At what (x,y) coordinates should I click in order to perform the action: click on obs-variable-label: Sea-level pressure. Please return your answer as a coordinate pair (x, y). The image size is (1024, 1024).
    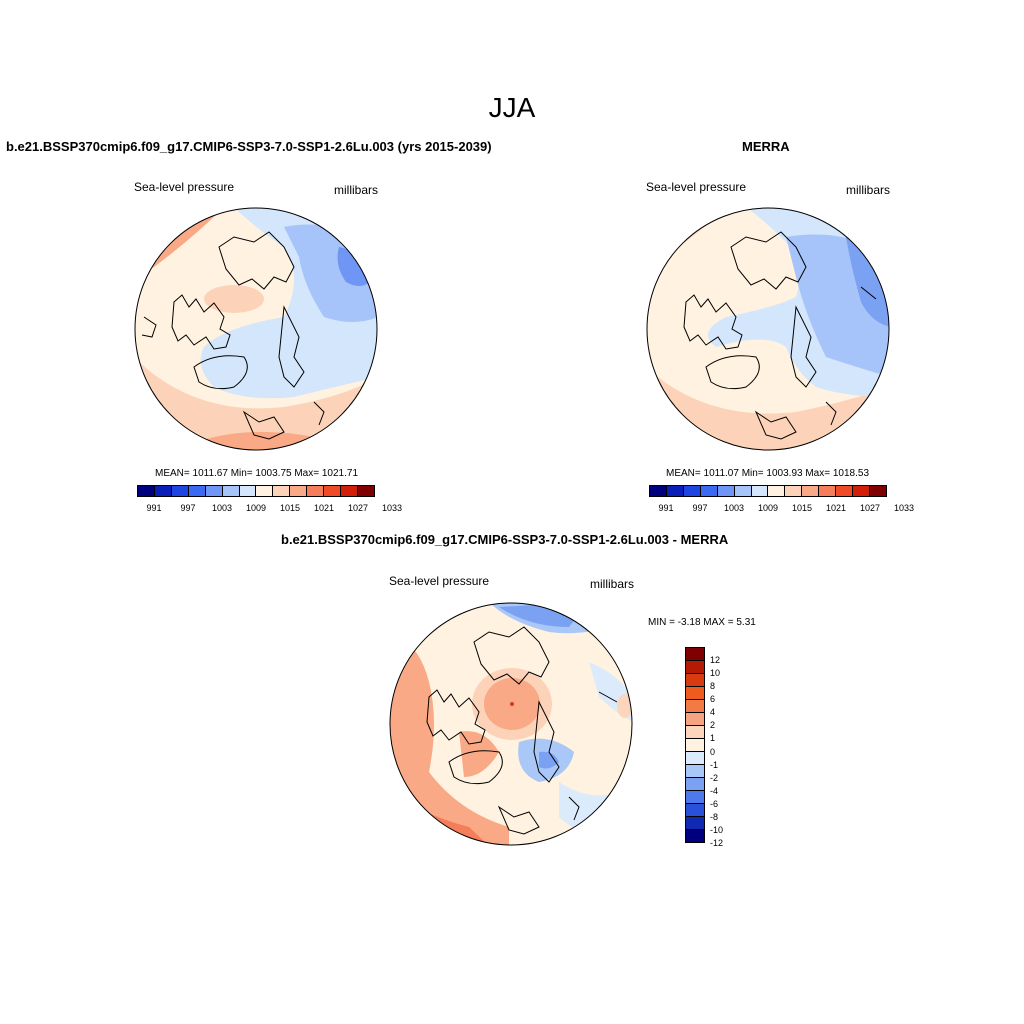
    Looking at the image, I should click on (696, 187).